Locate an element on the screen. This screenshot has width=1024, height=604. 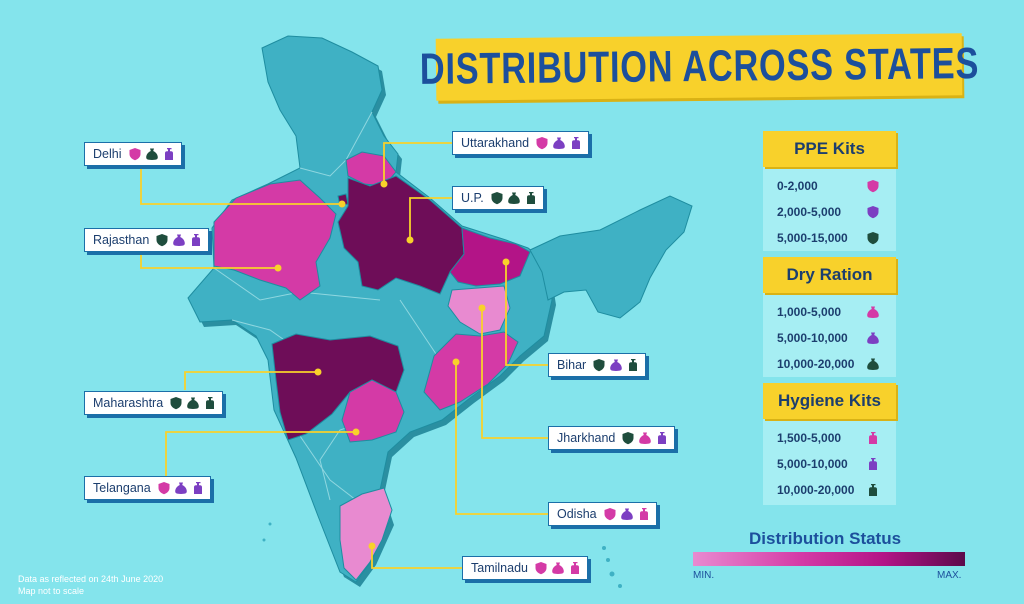
northeast-region is located at coordinates (611, 257).